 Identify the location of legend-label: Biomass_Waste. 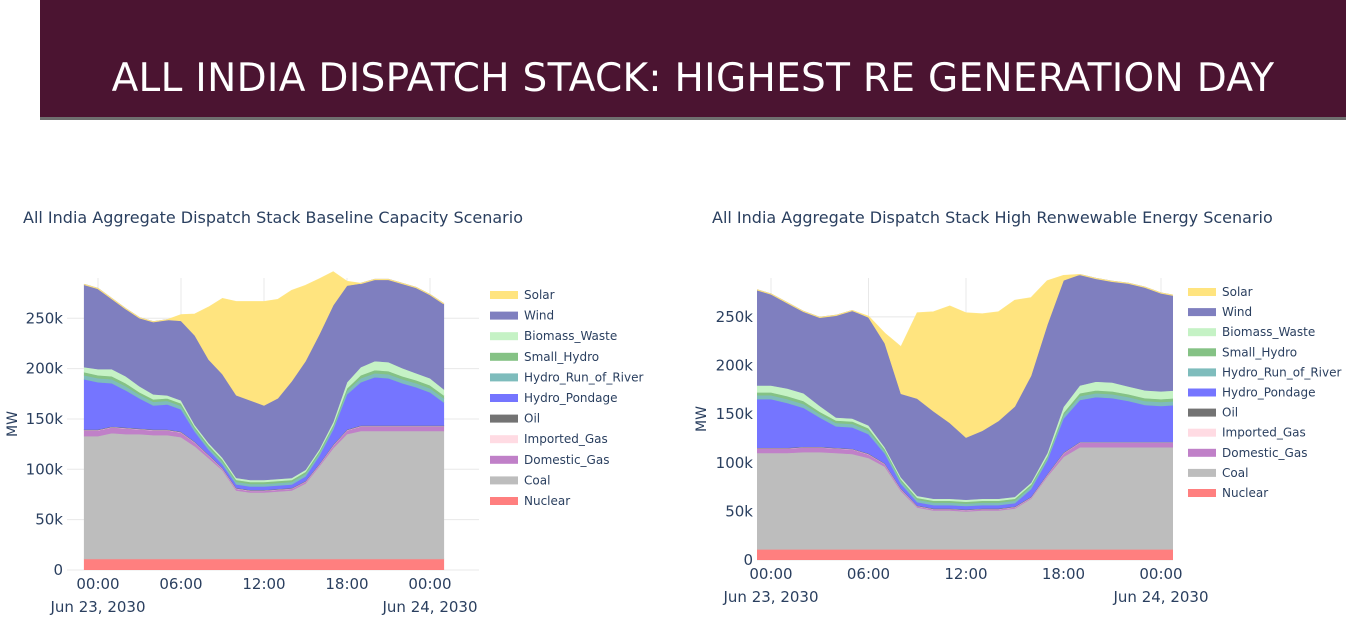
(1268, 332).